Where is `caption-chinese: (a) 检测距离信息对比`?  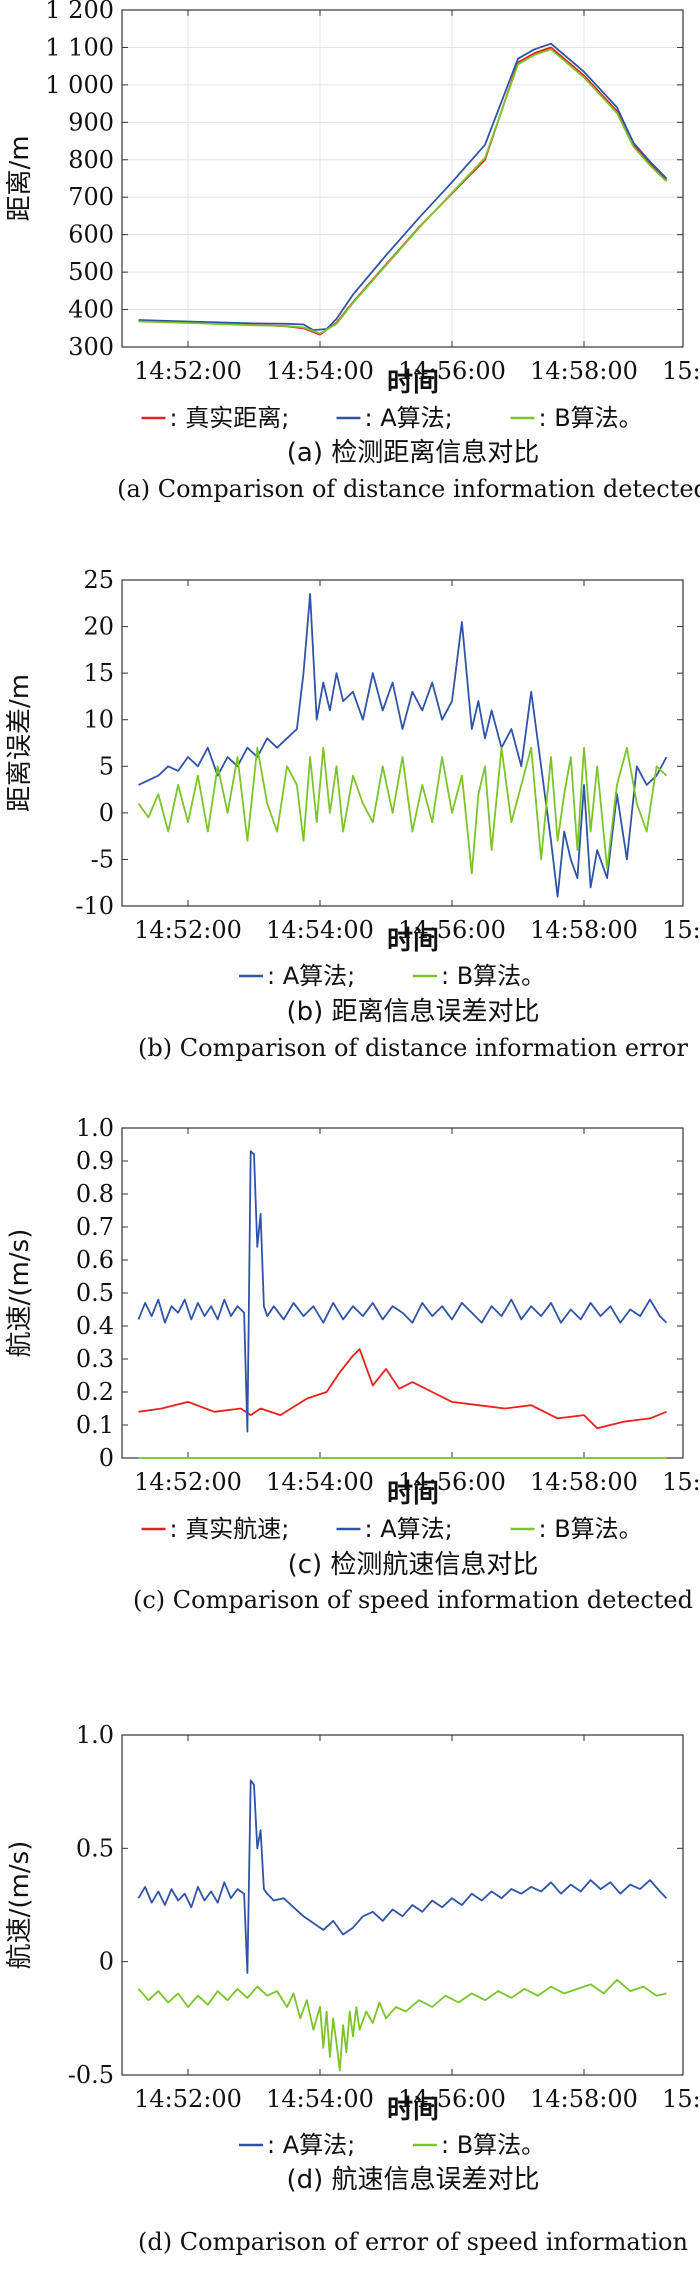
caption-chinese: (a) 检测距离信息对比 is located at coordinates (413, 453).